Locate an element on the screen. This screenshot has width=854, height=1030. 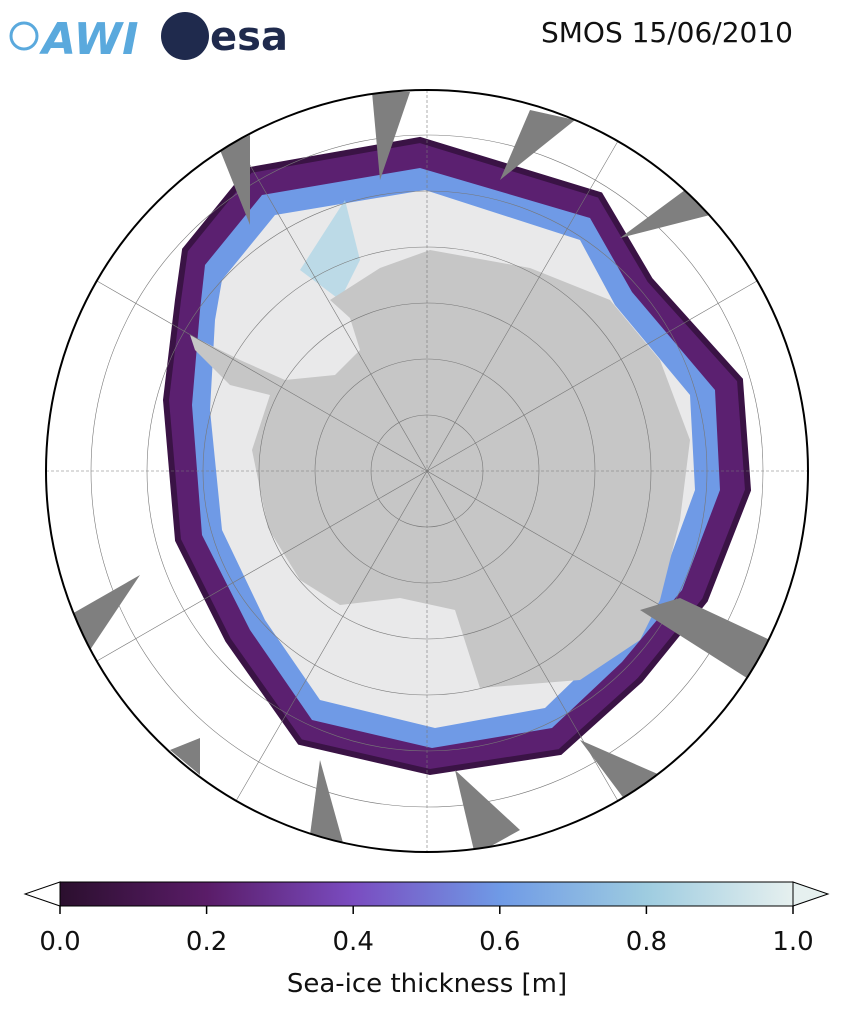
esa-logo: esa is located at coordinates (224, 36).